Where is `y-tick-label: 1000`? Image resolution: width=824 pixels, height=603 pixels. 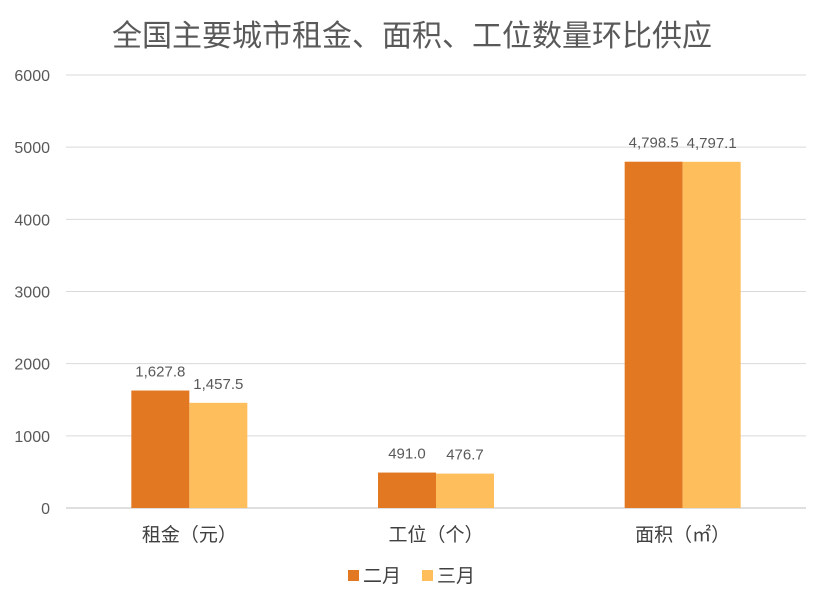 y-tick-label: 1000 is located at coordinates (32, 437).